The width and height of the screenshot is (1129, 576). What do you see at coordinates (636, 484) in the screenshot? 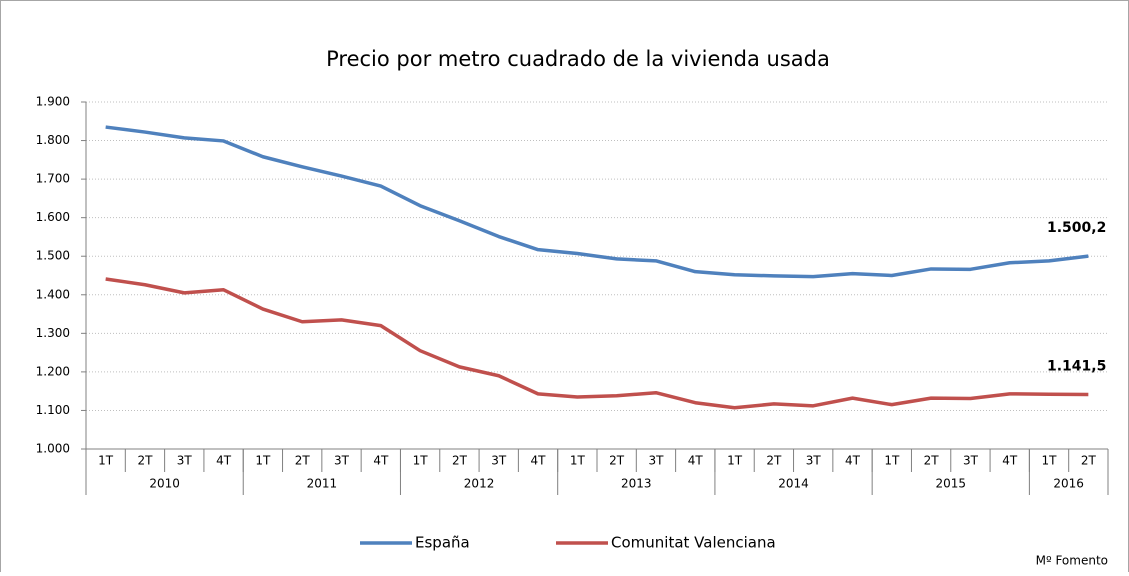
I see `x-group-label: 2013` at bounding box center [636, 484].